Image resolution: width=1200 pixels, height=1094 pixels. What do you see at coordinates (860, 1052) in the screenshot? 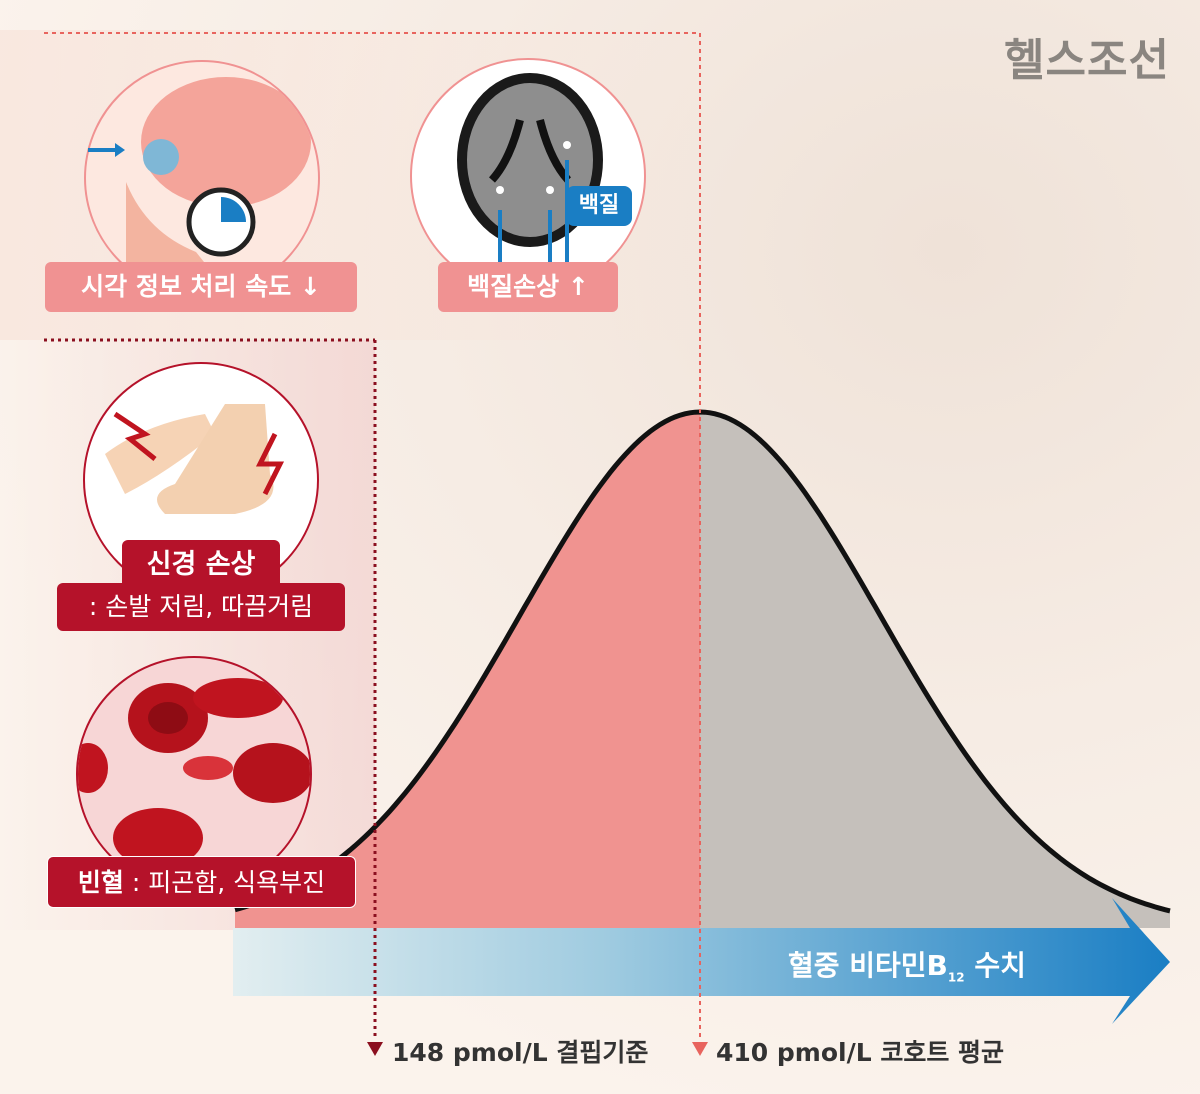
I see `mean-marker-label: 410 pmol/L 코호트 평균` at bounding box center [860, 1052].